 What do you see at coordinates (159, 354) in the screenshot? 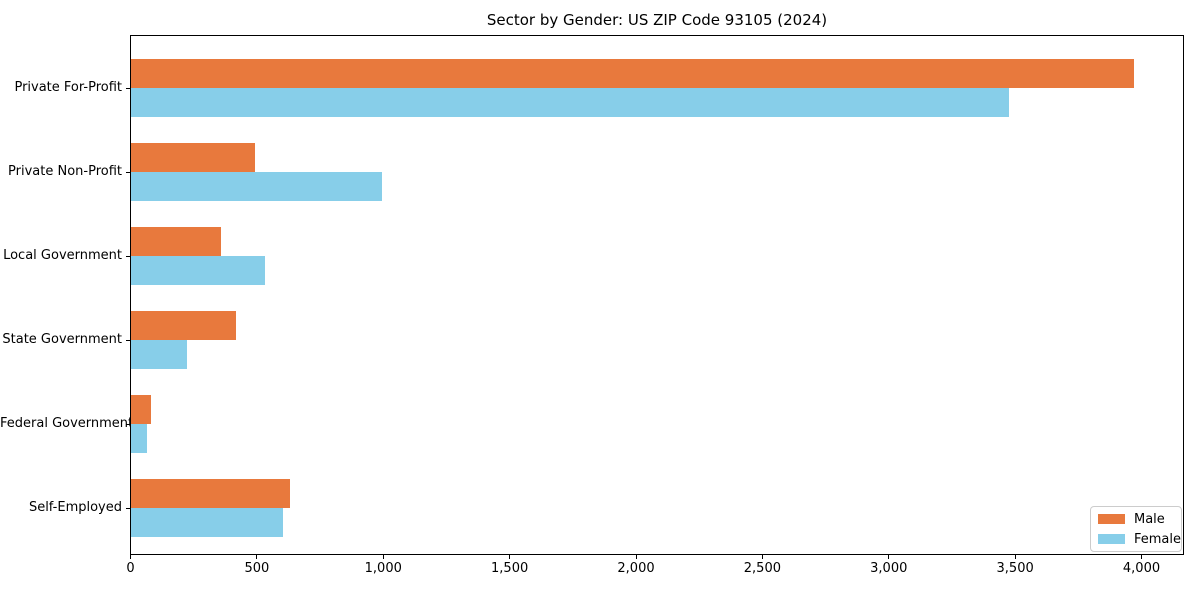
I see `bar-female-state-government` at bounding box center [159, 354].